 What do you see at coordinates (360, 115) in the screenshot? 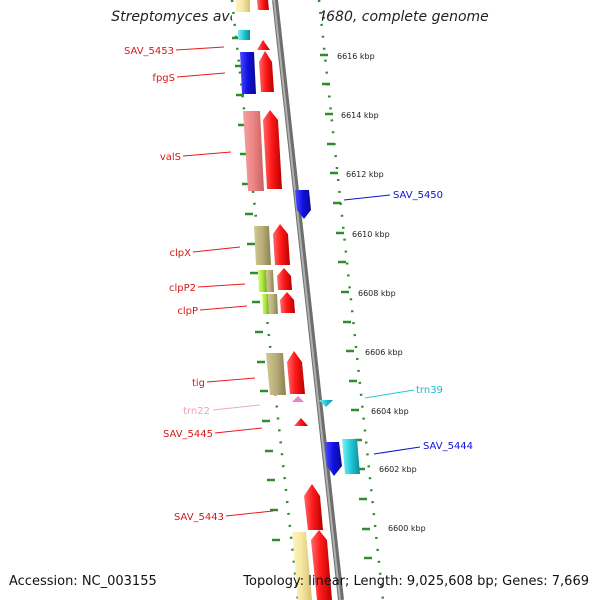
I see `tick-label-6614: 6614 kbp` at bounding box center [360, 115].